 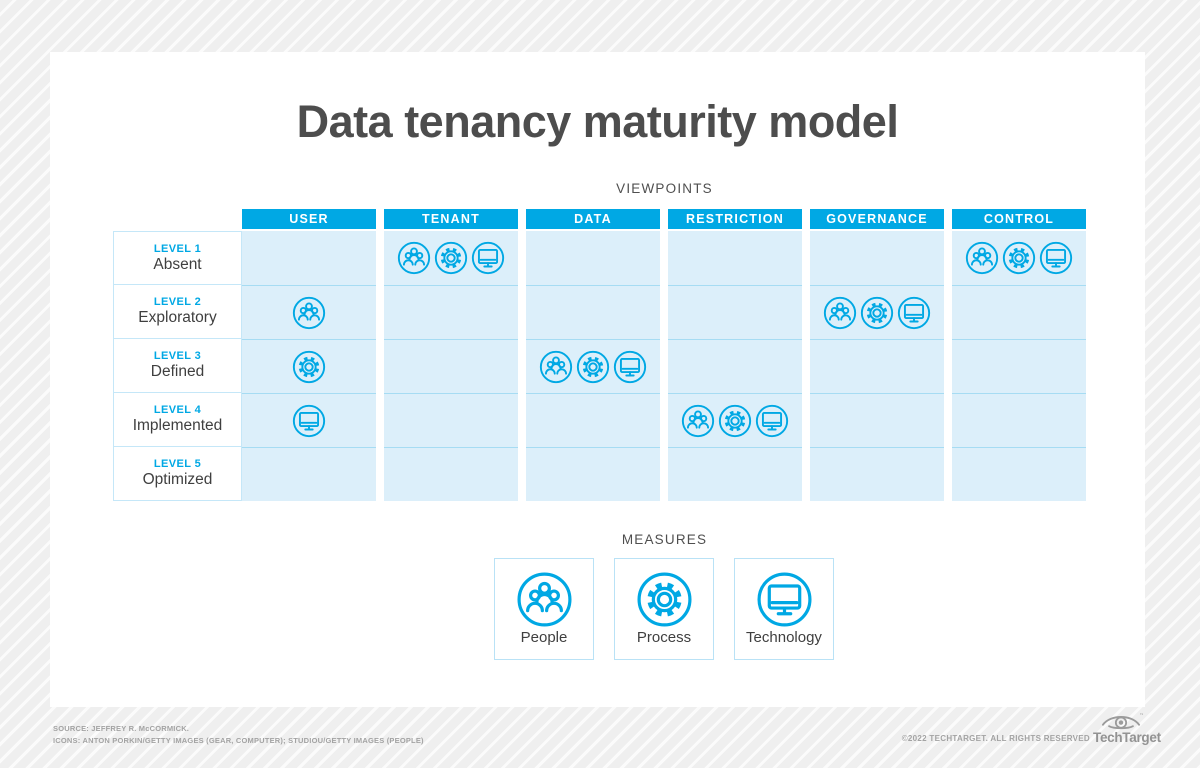 I want to click on grid-row-level-4: LEVEL 4 Implemented, so click(x=599, y=420).